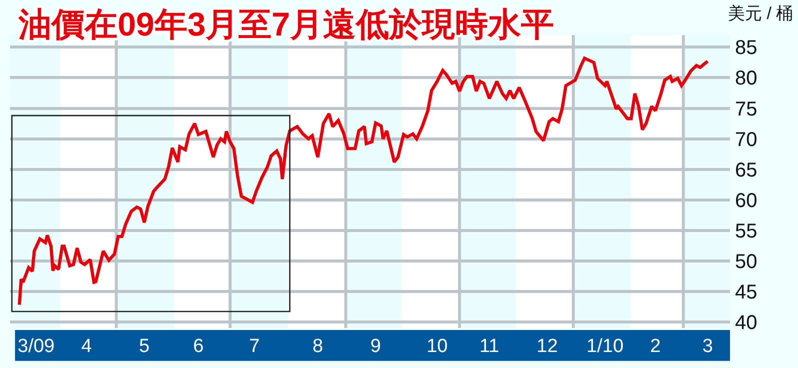 This screenshot has width=798, height=368. What do you see at coordinates (746, 231) in the screenshot?
I see `y-tick-label: 55` at bounding box center [746, 231].